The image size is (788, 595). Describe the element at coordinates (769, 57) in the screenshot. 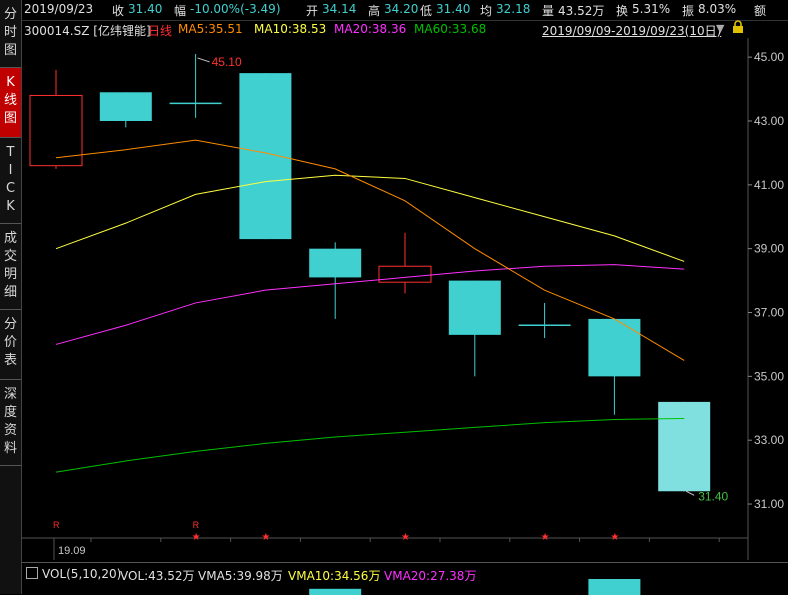

I see `y-tick-label: 45.00` at that location.